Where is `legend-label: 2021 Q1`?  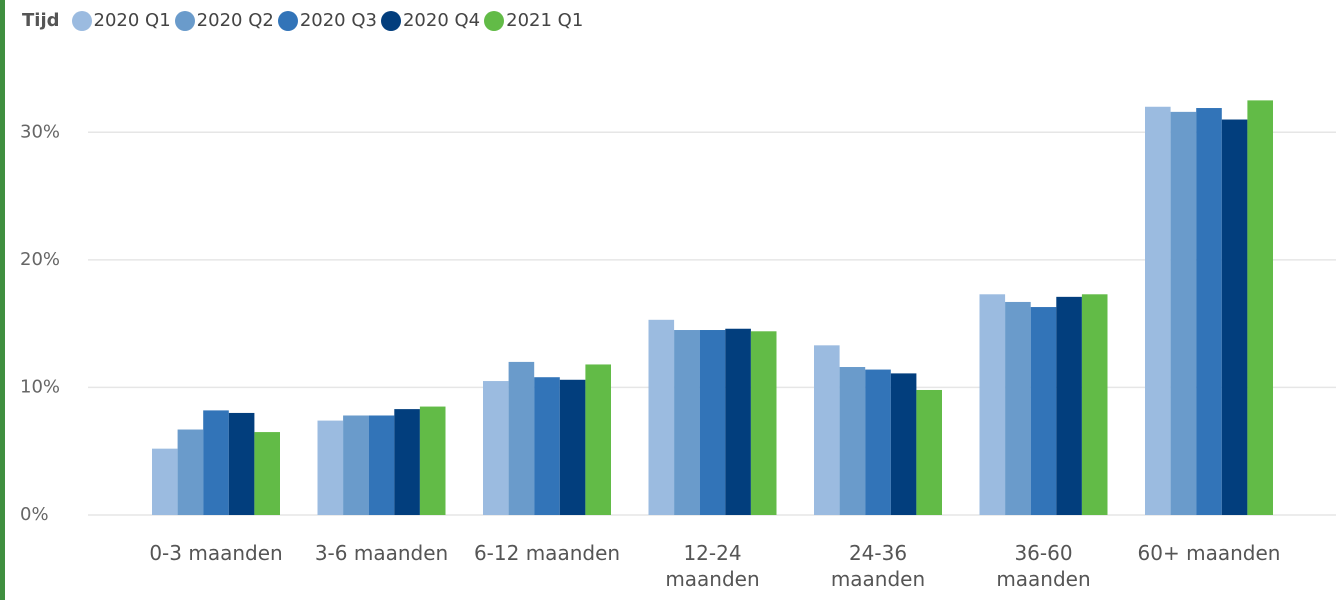
legend-label: 2021 Q1 is located at coordinates (545, 20).